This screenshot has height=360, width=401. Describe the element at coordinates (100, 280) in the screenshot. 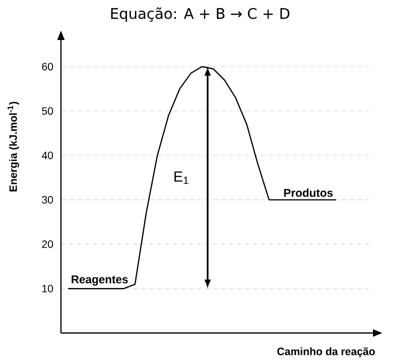

I see `annotation: Reagentes` at that location.